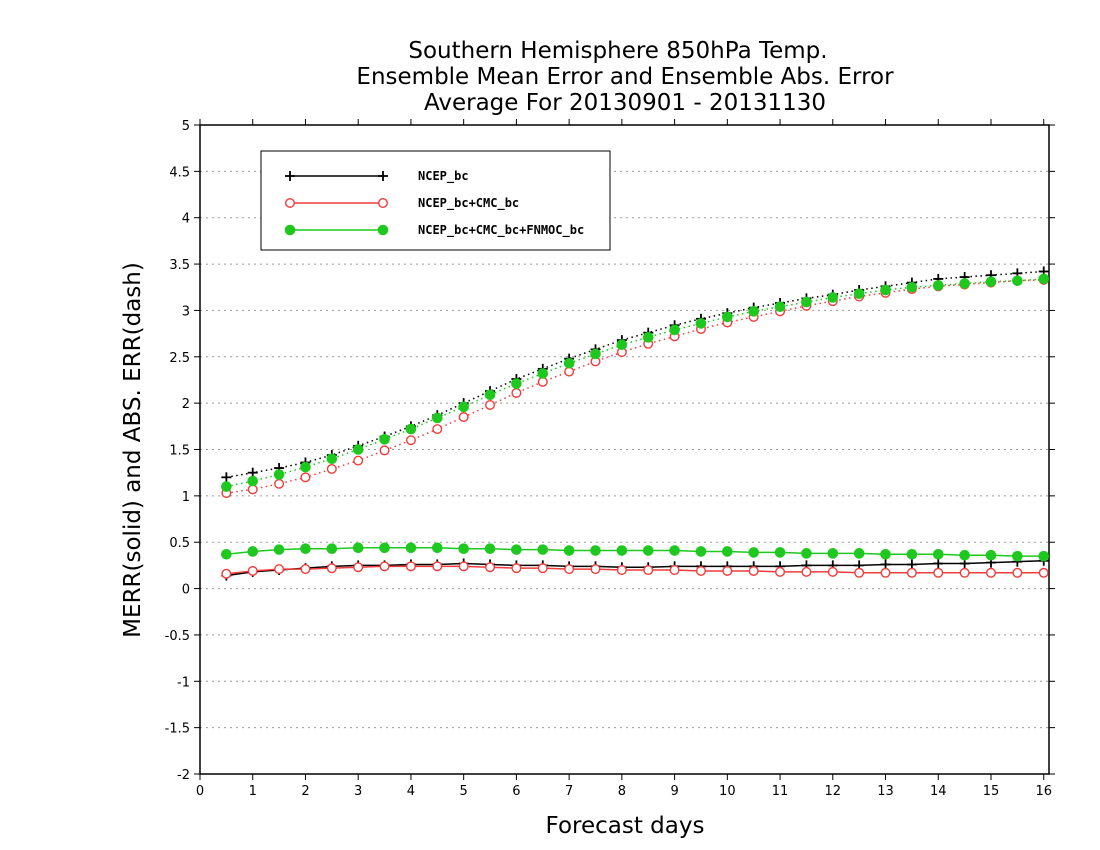 The height and width of the screenshot is (850, 1100). I want to click on x-tick-label: 6, so click(516, 791).